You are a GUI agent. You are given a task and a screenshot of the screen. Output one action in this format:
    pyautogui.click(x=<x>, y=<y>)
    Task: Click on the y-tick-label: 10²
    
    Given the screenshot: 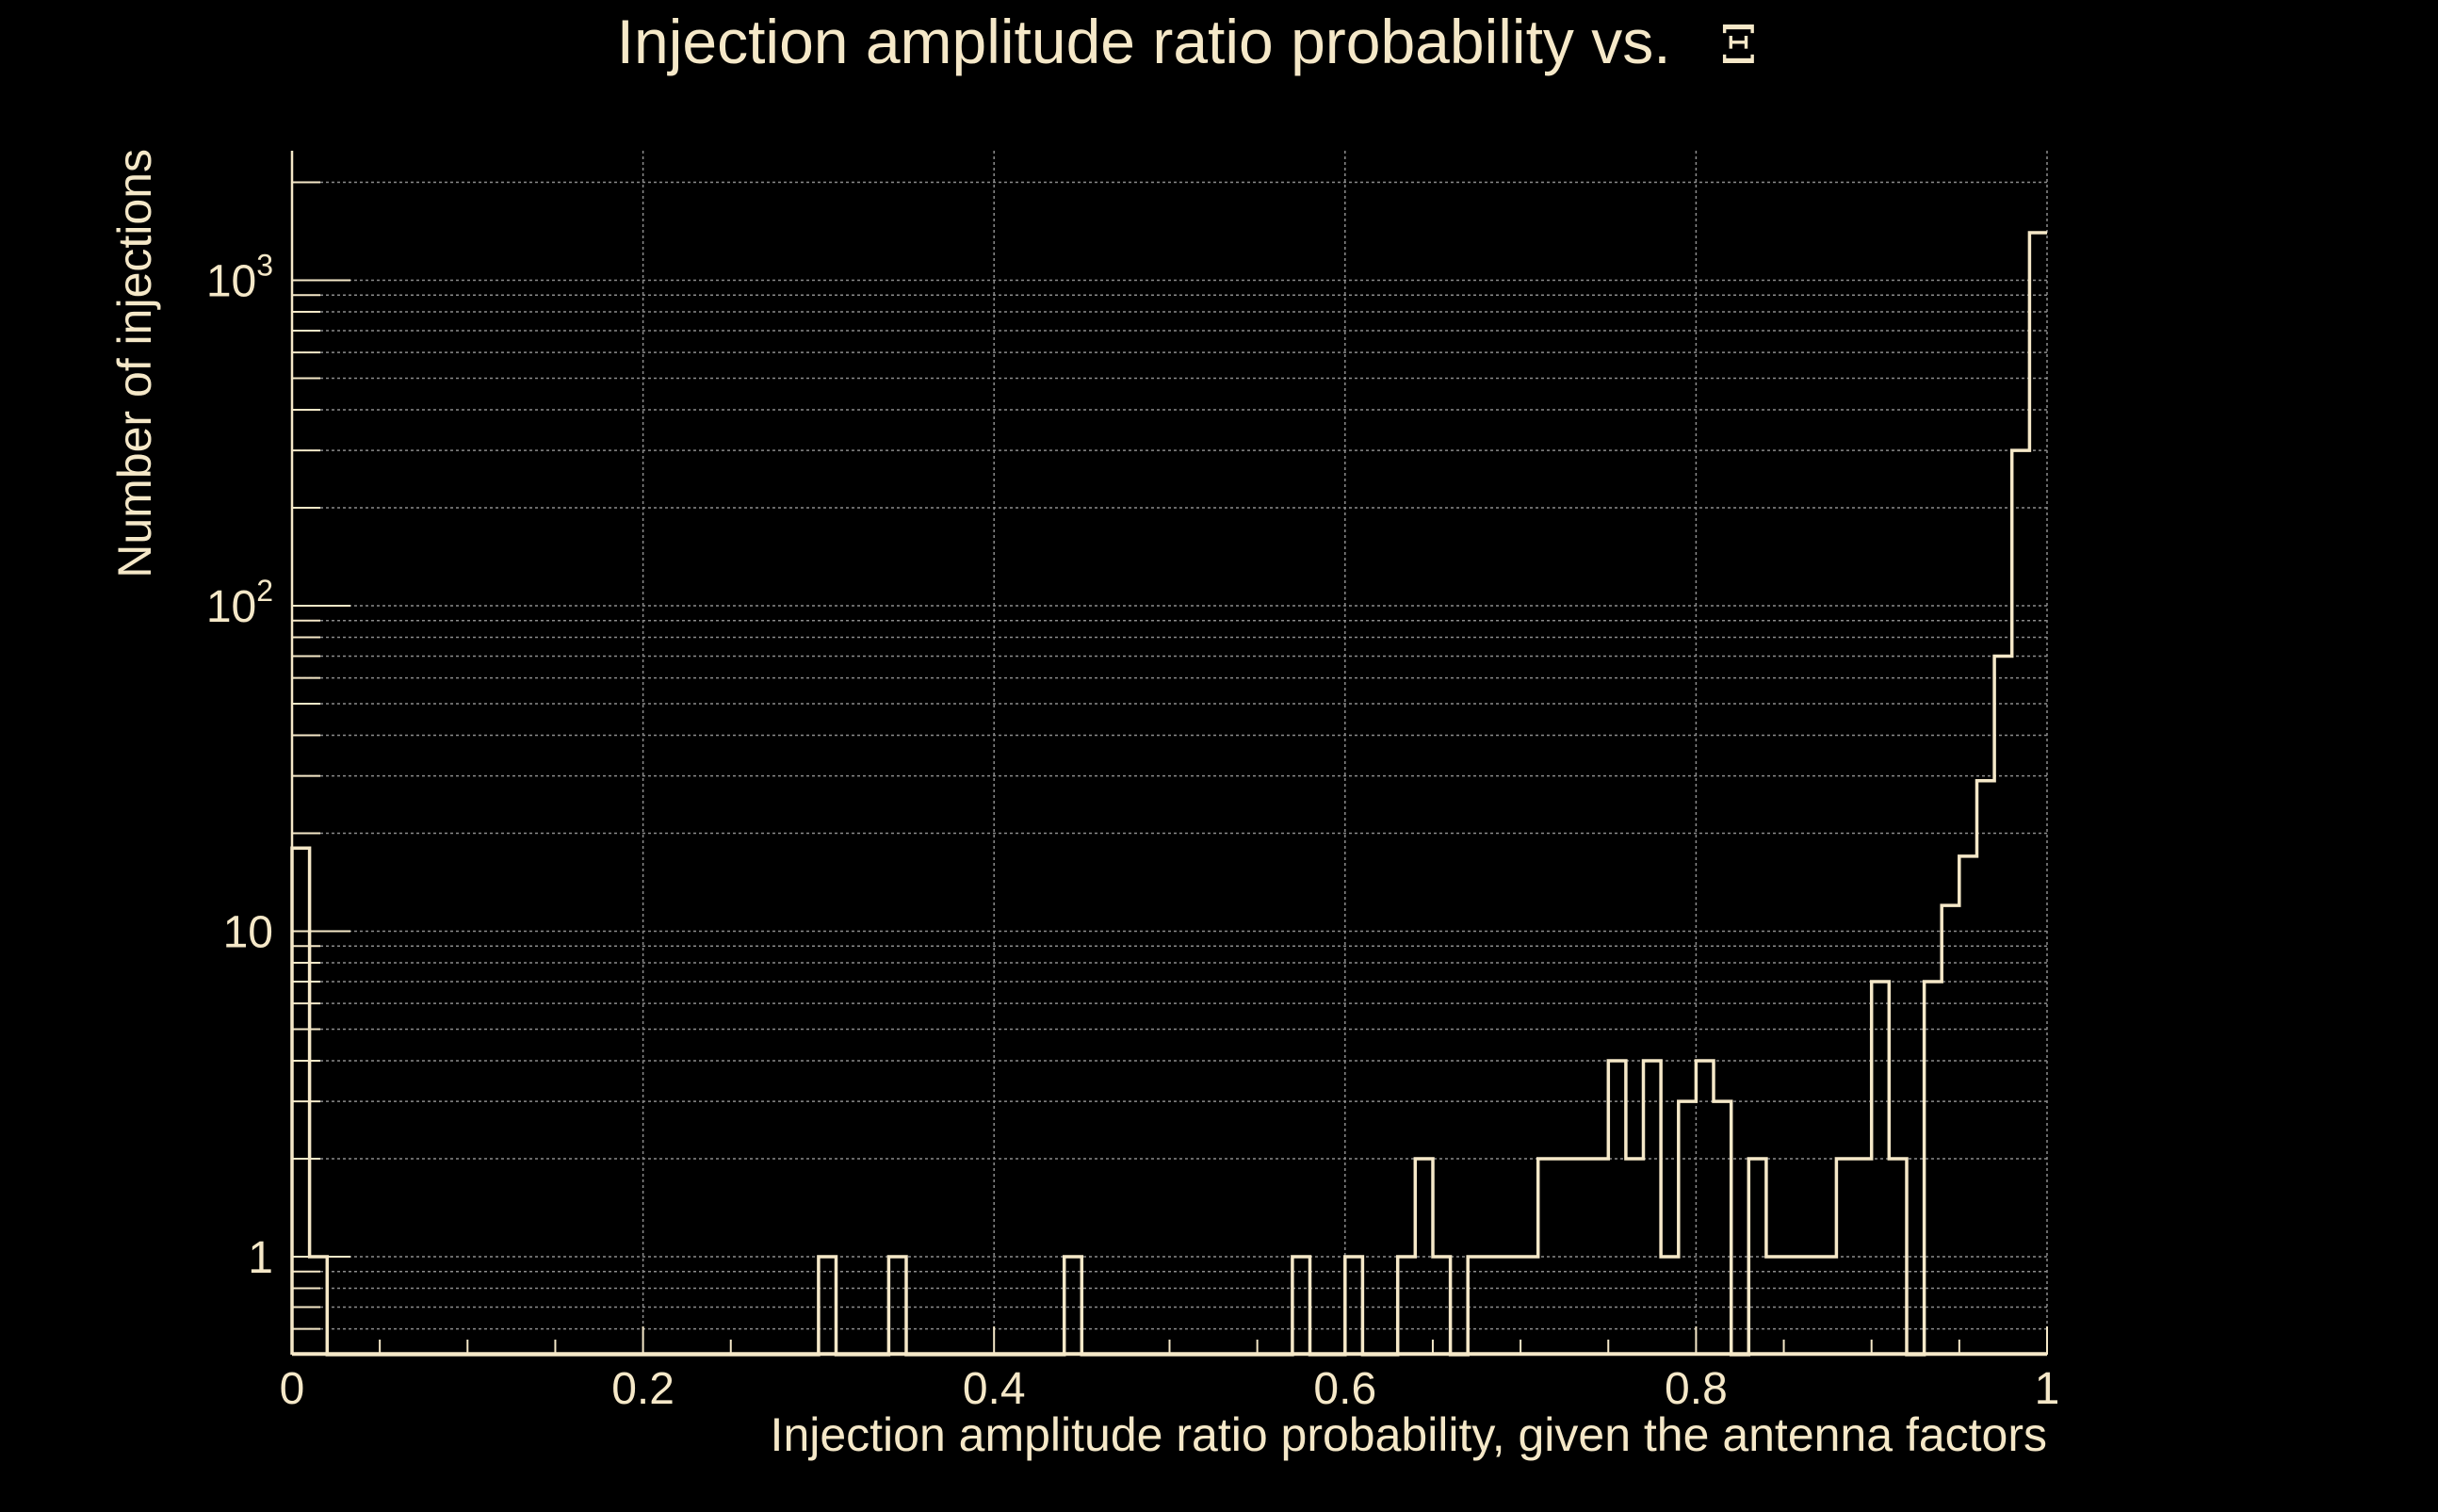 What is the action you would take?
    pyautogui.click(x=239, y=603)
    